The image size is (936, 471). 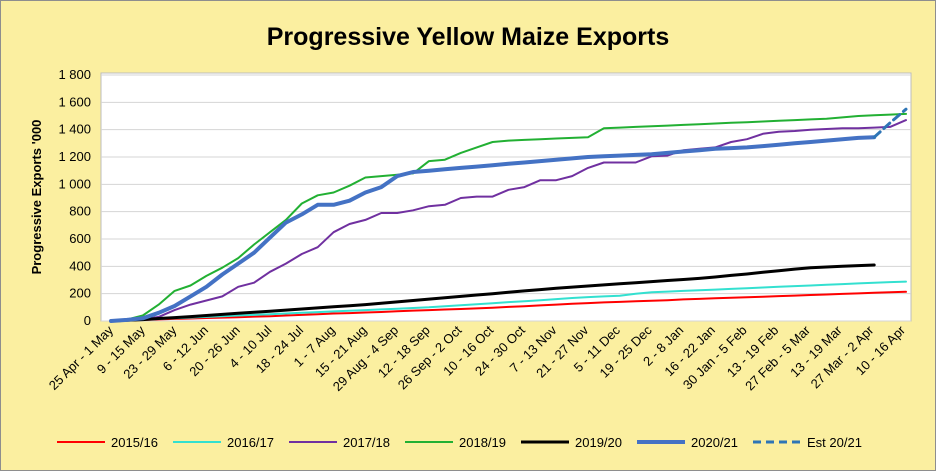 What do you see at coordinates (482, 442) in the screenshot?
I see `legend-label: 2018/19` at bounding box center [482, 442].